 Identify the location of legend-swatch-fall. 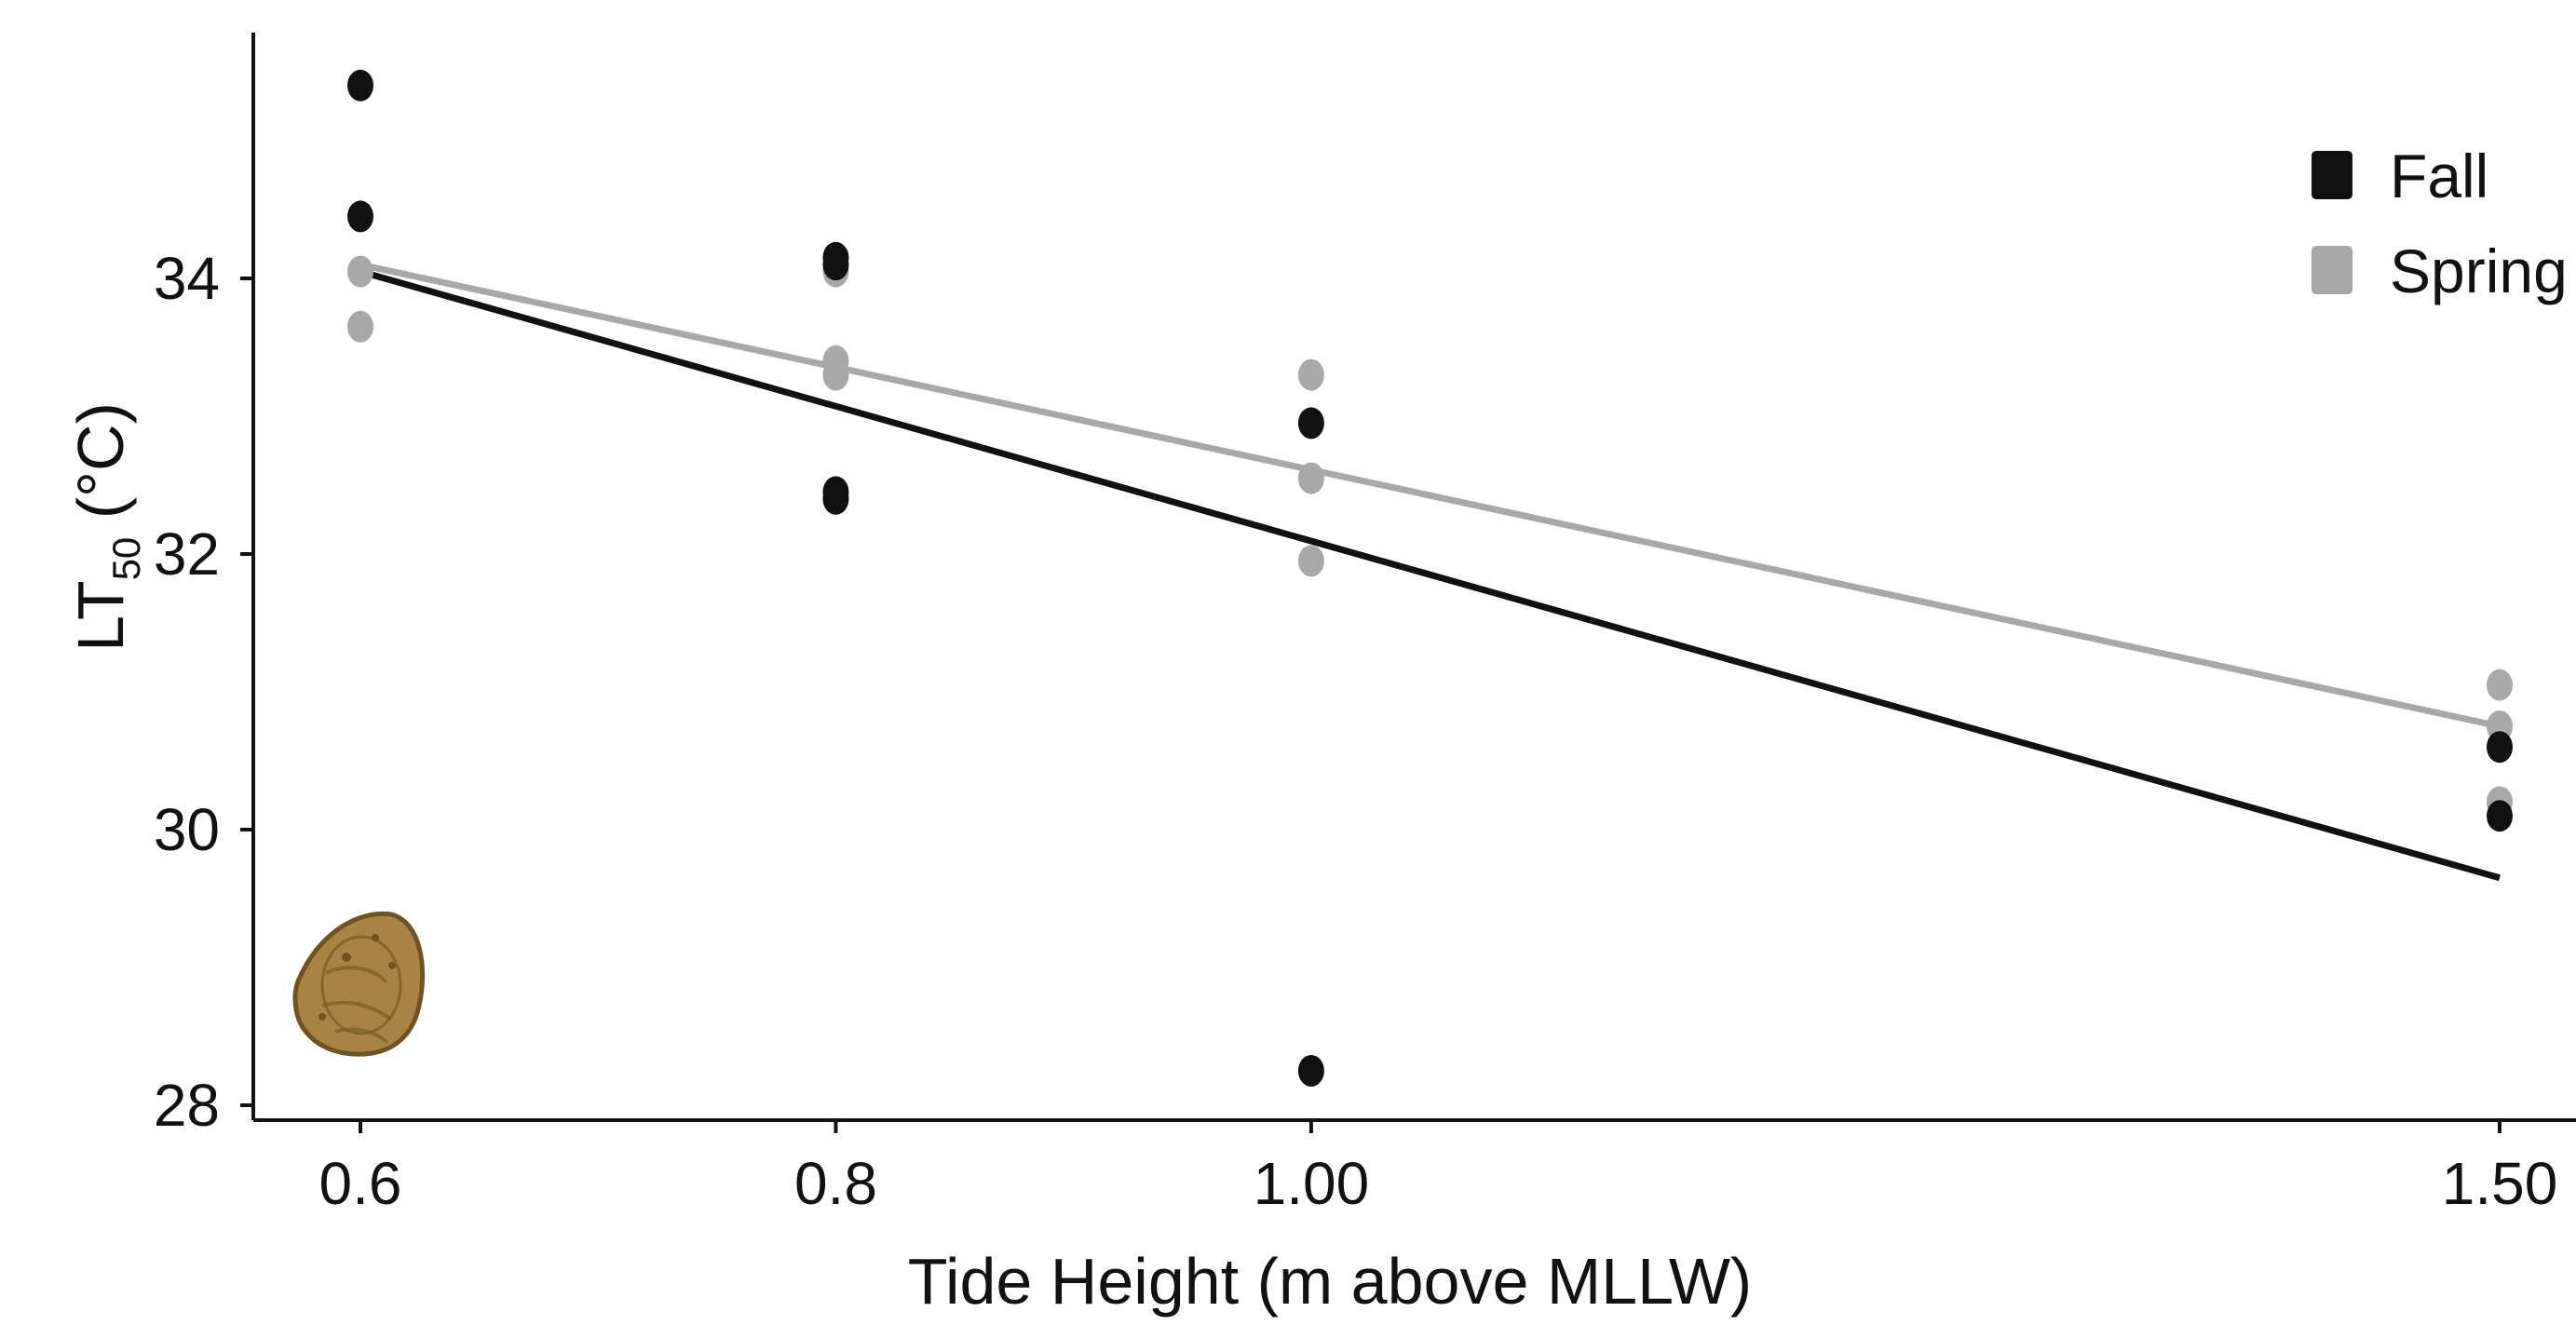
(2332, 175).